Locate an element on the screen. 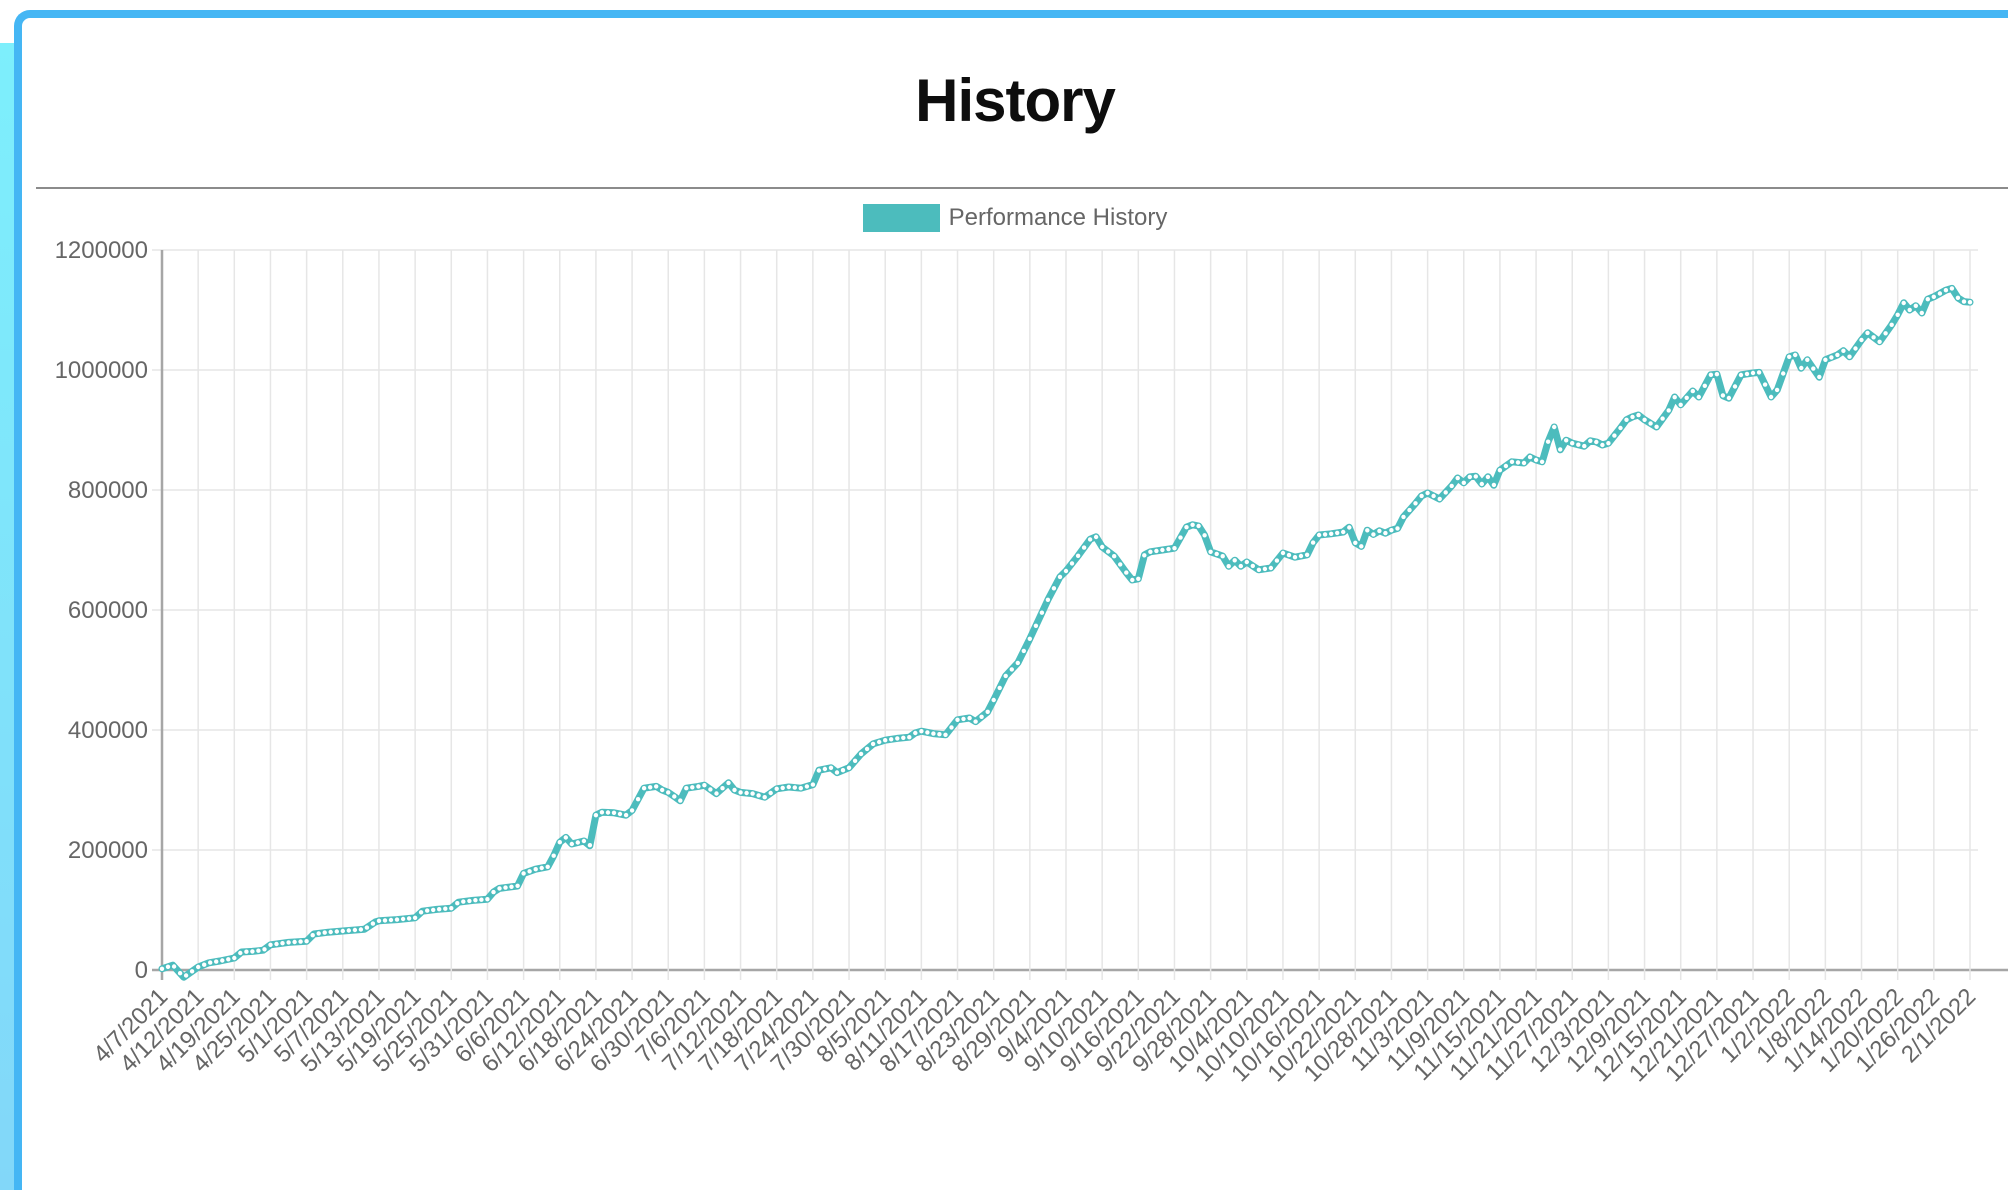  y-tick-label: 1200000 is located at coordinates (101, 250).